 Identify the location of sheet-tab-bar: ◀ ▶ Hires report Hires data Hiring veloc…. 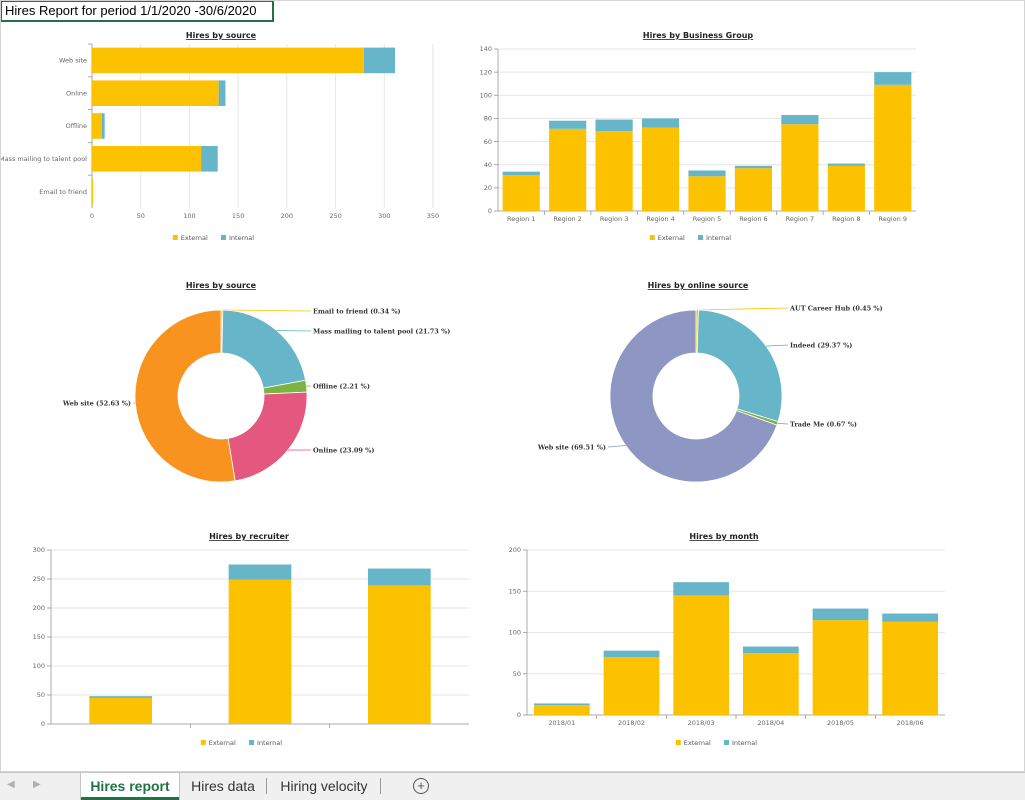
(512, 786).